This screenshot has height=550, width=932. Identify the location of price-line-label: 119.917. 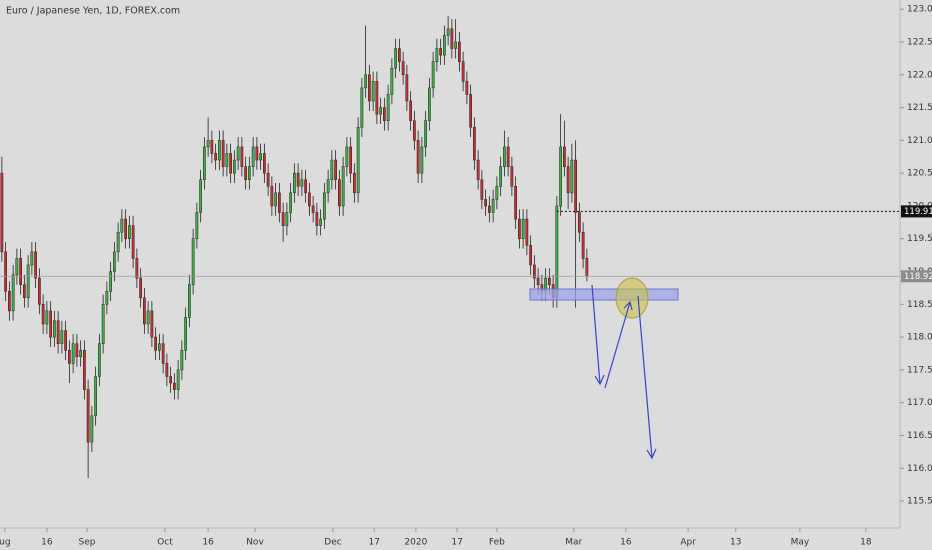
(918, 212).